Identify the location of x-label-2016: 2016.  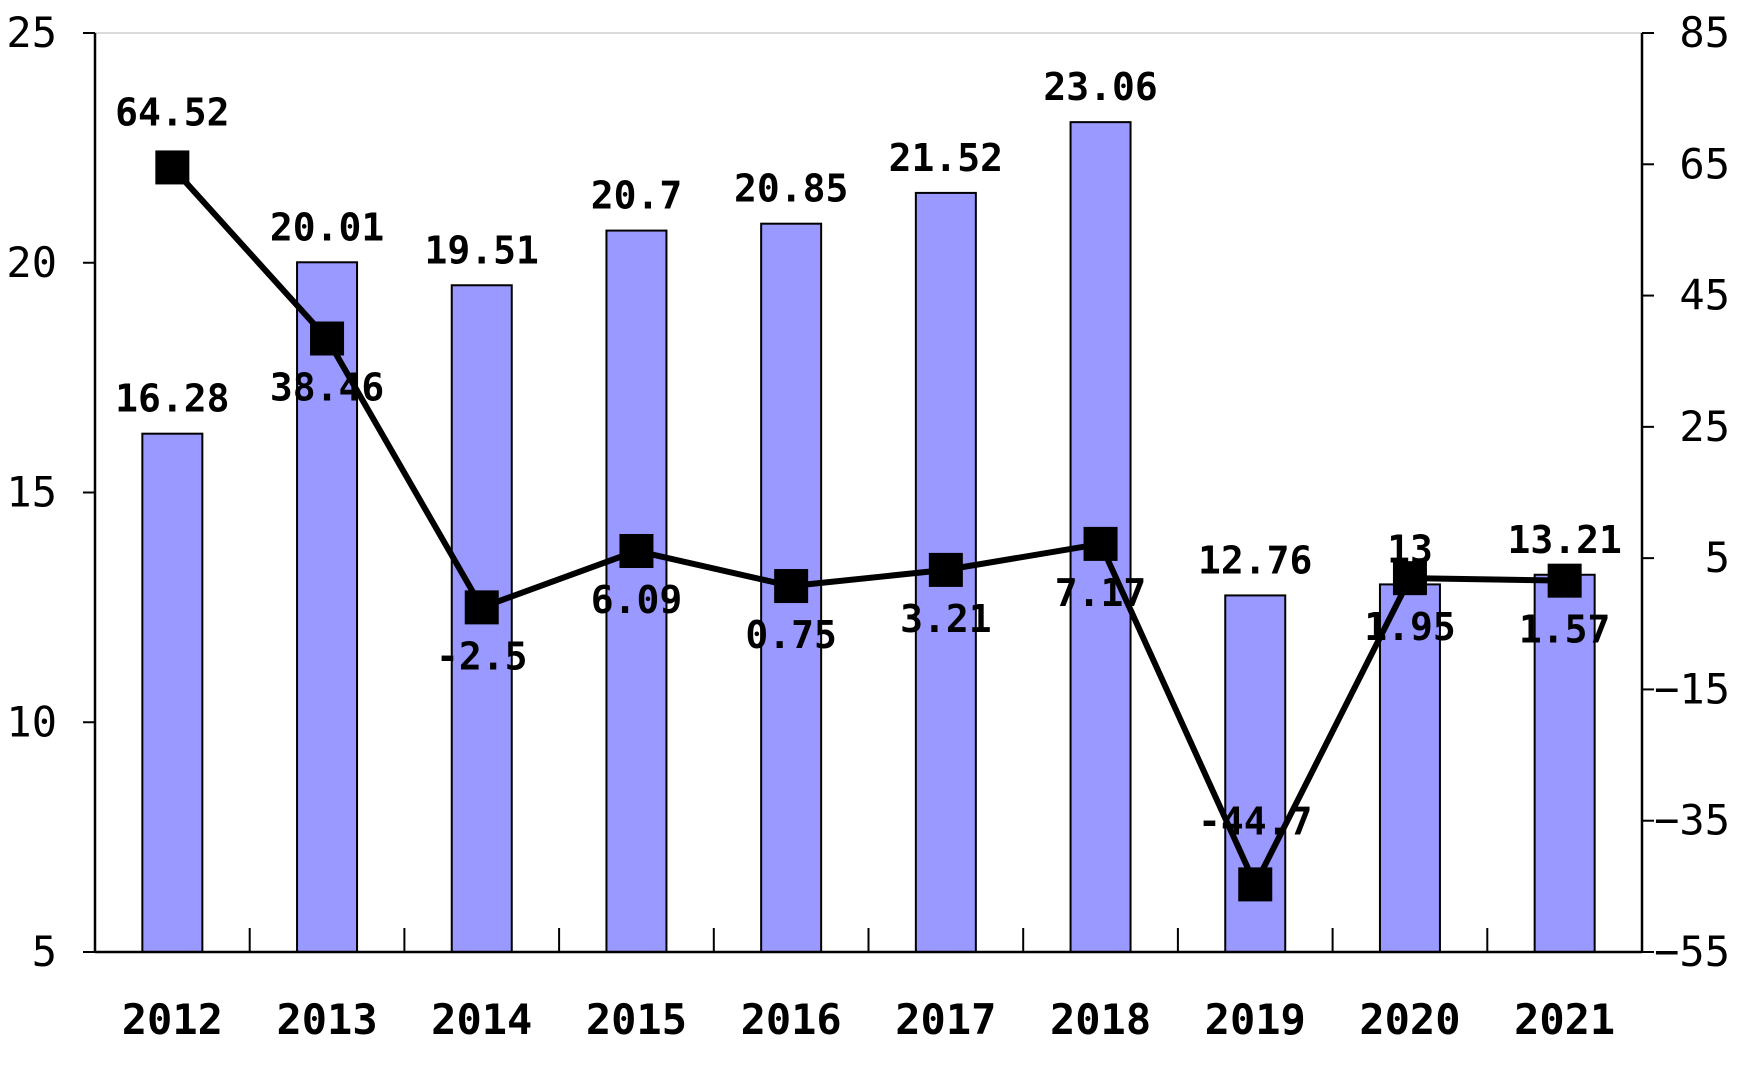
(791, 1019).